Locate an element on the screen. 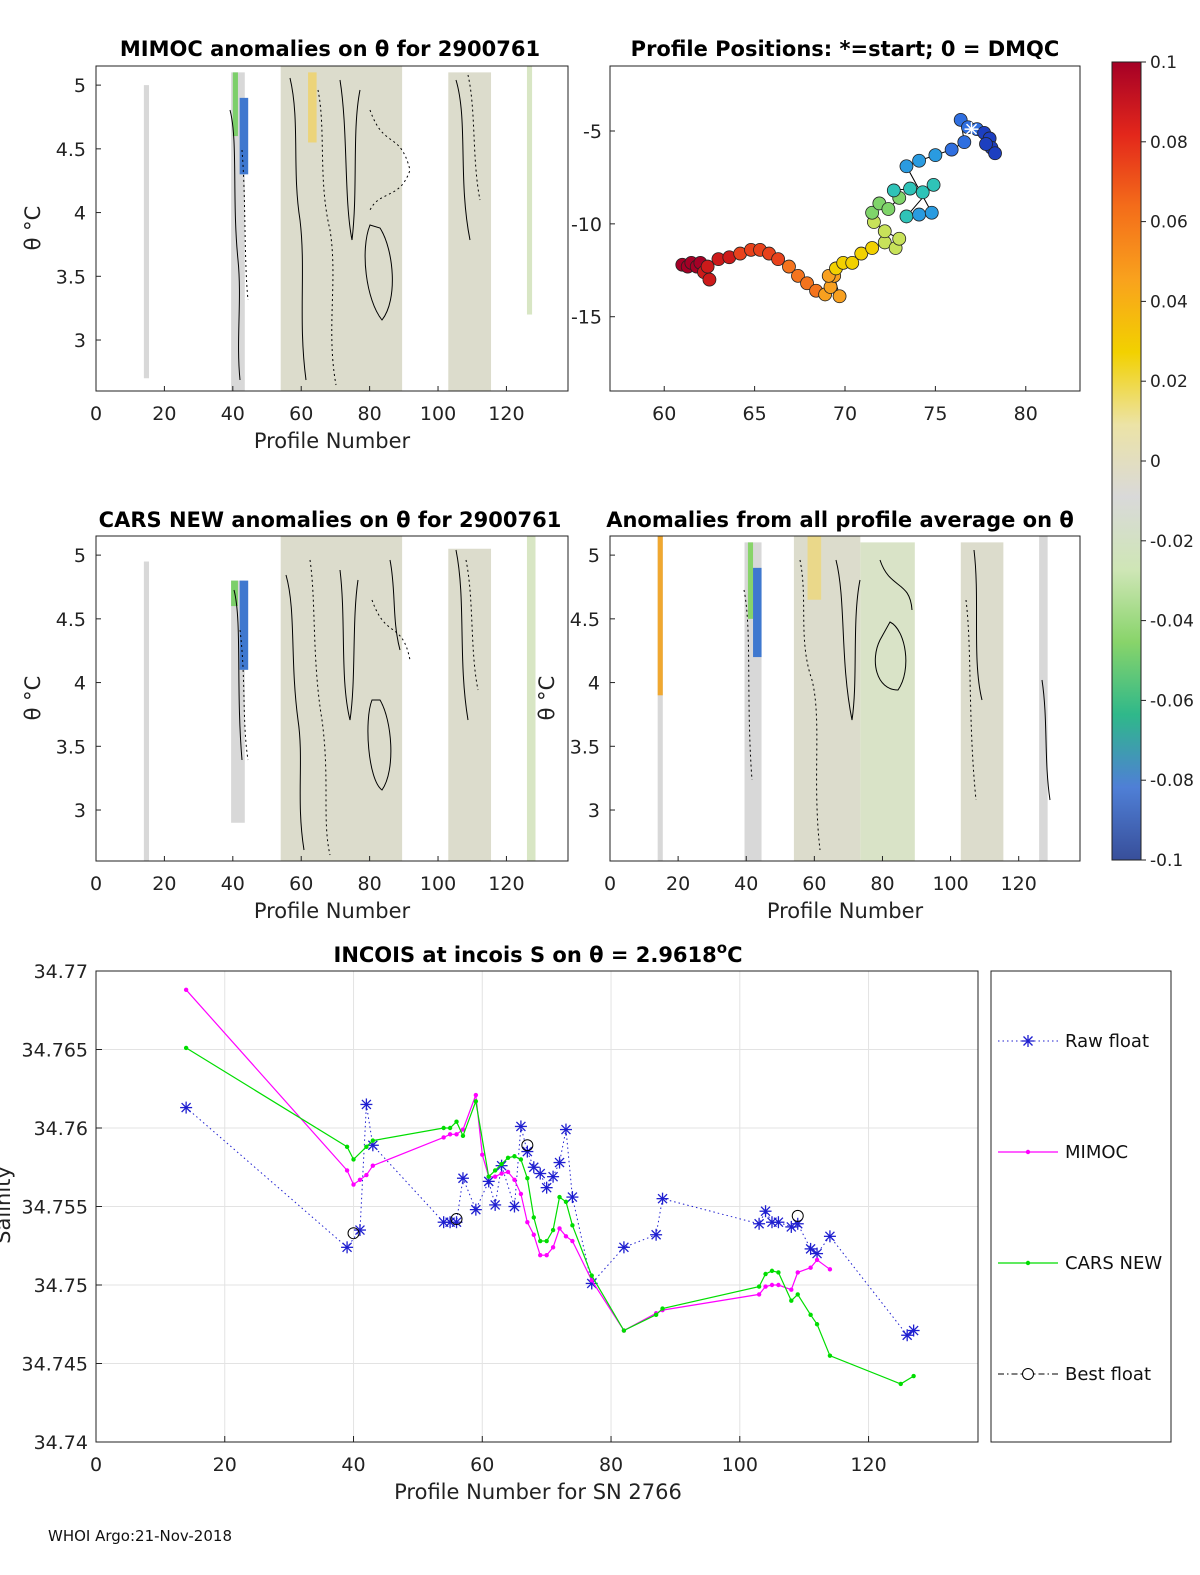  cars-x-tick-label: 0 is located at coordinates (96, 884).